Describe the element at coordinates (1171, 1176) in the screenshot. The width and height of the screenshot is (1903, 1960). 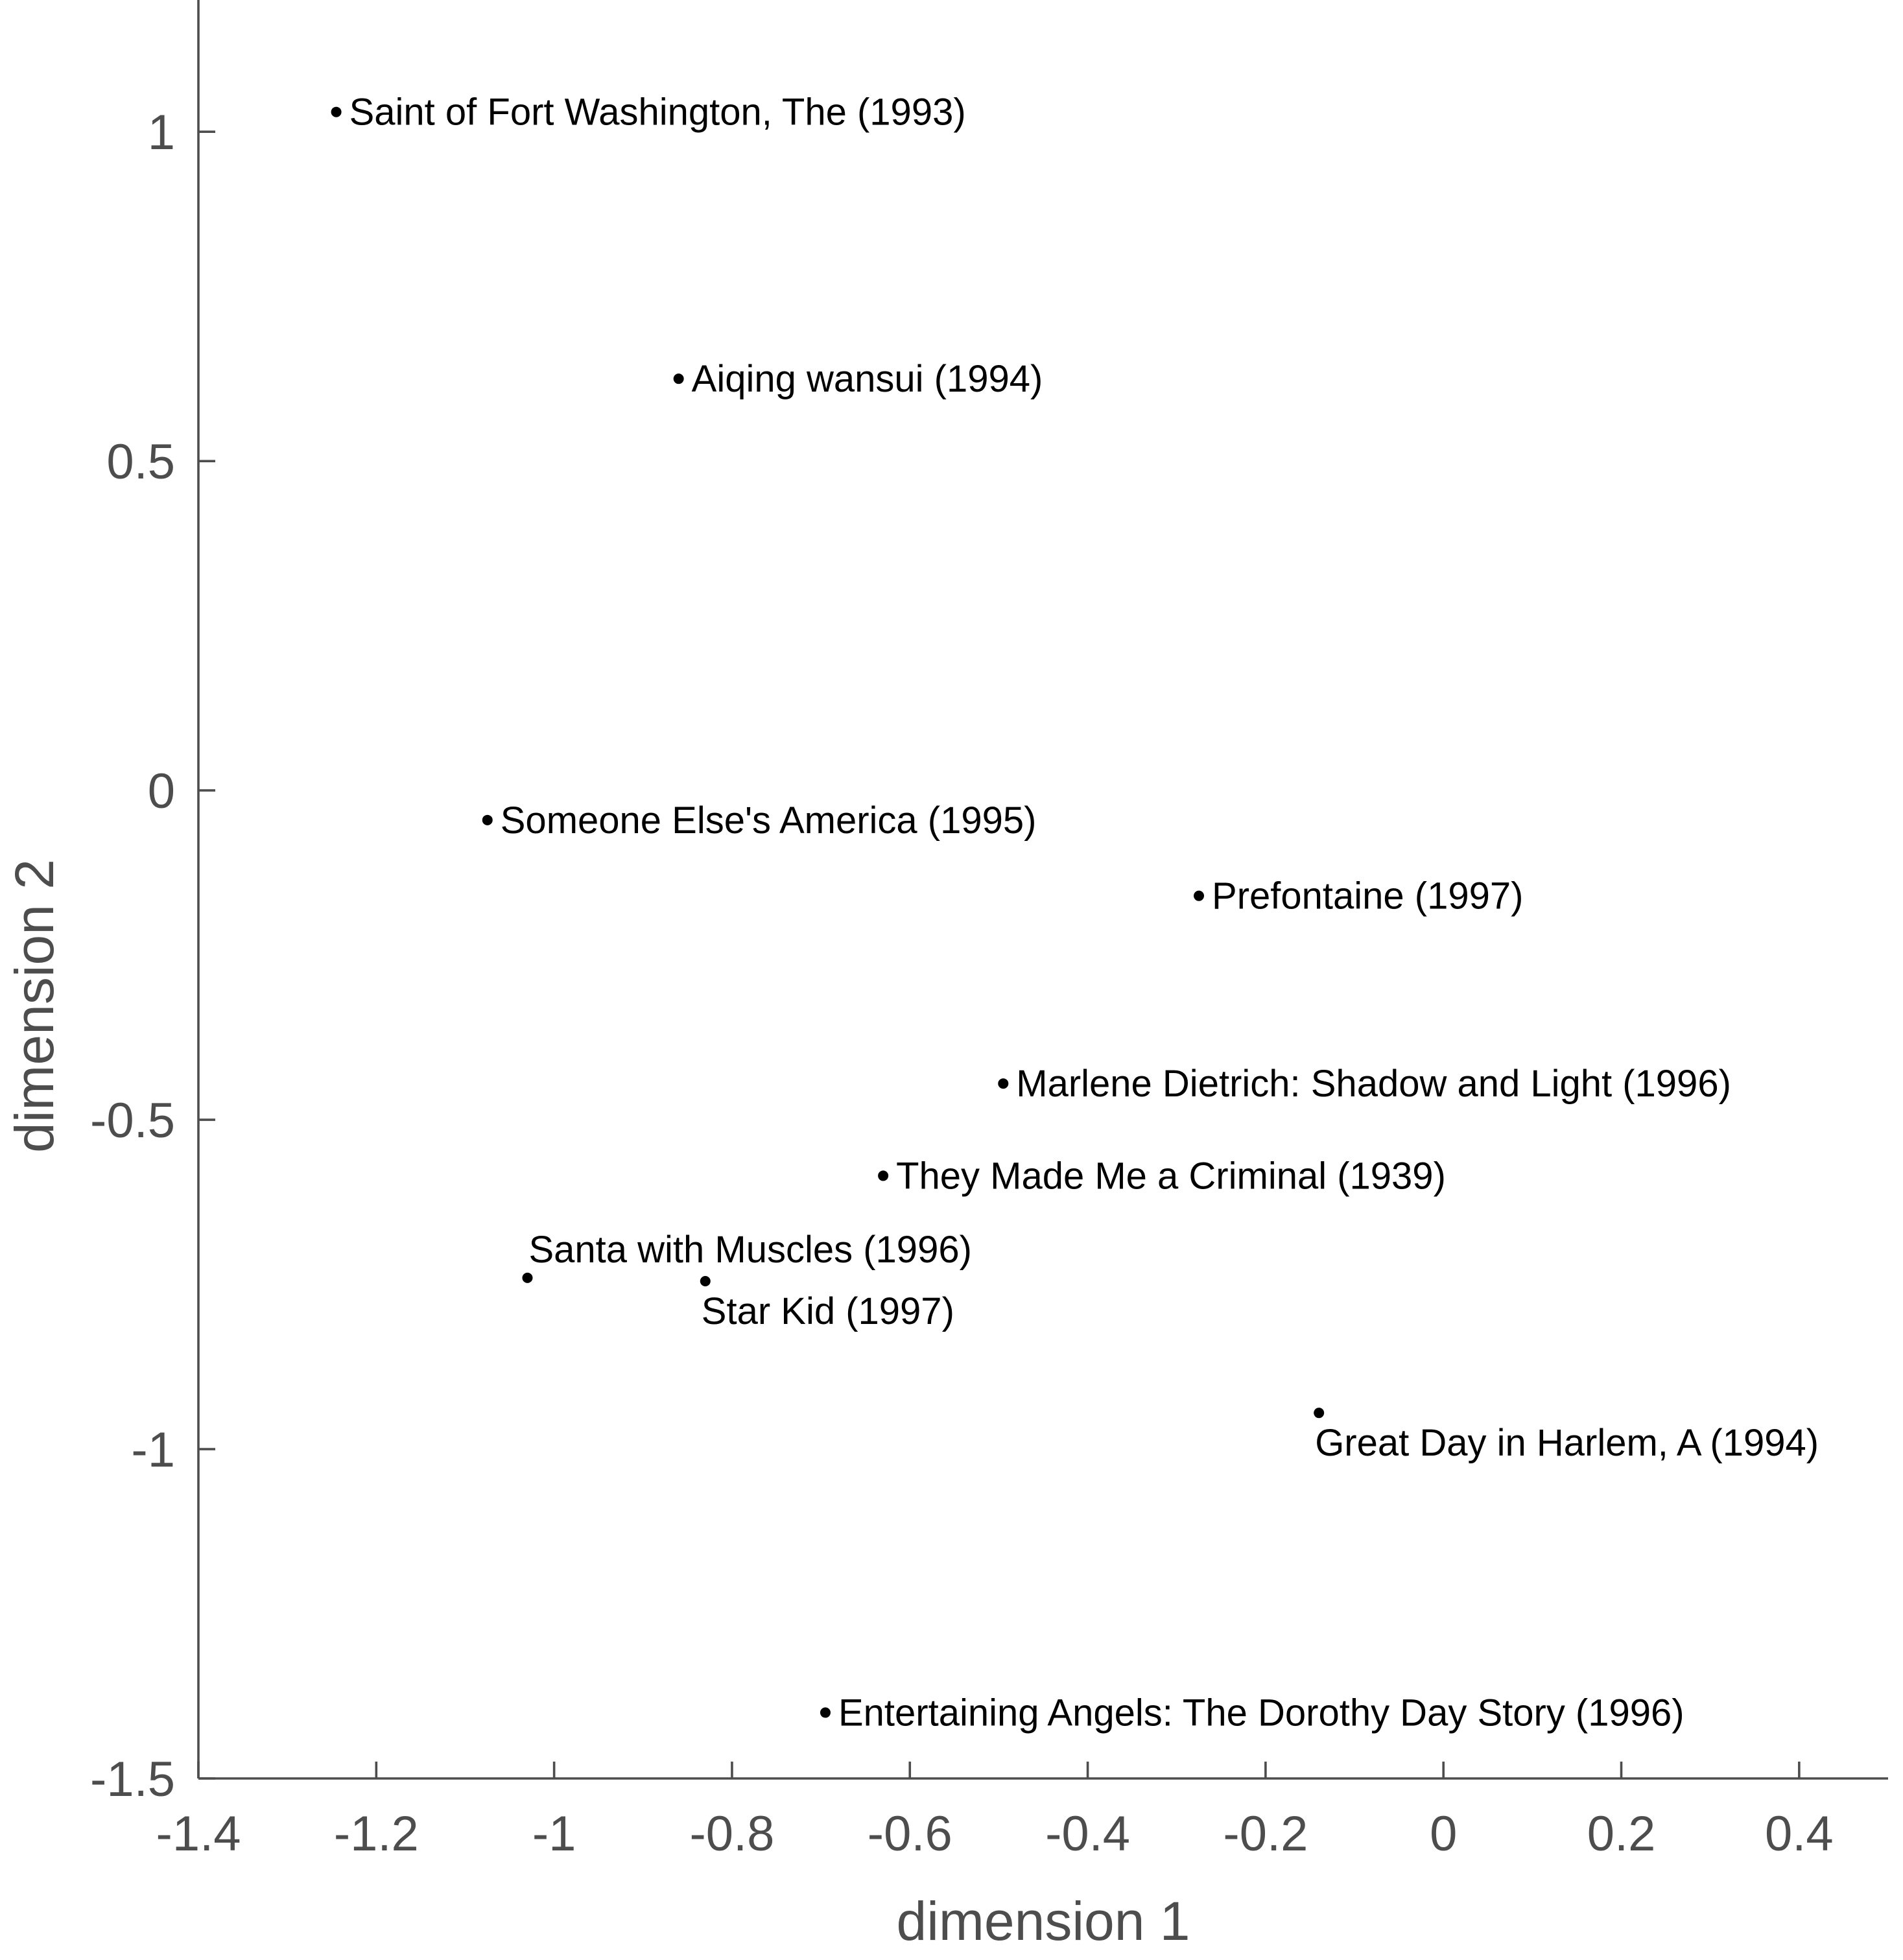
I see `data-point-label: They Made Me a Criminal (1939)` at that location.